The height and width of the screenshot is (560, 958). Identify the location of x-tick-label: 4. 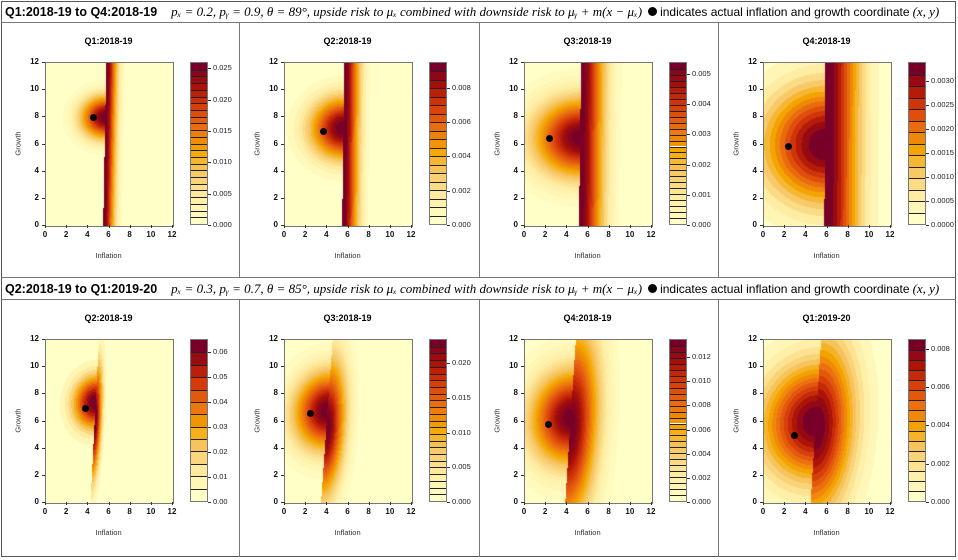
(326, 511).